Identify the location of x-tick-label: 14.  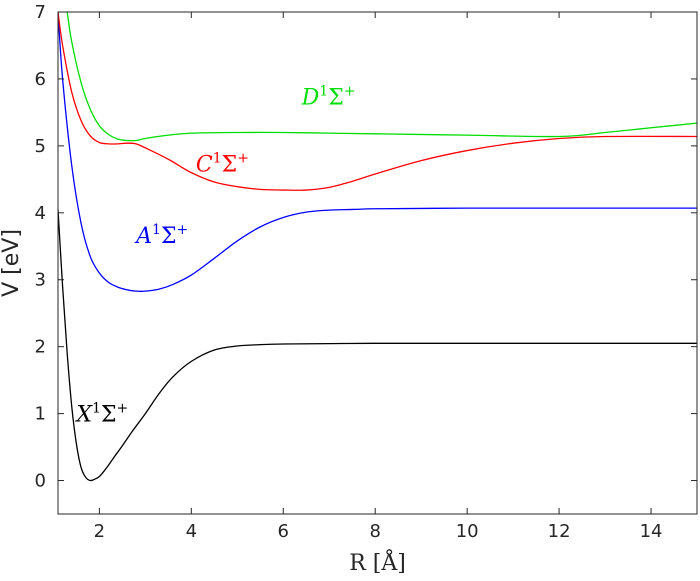
(651, 531).